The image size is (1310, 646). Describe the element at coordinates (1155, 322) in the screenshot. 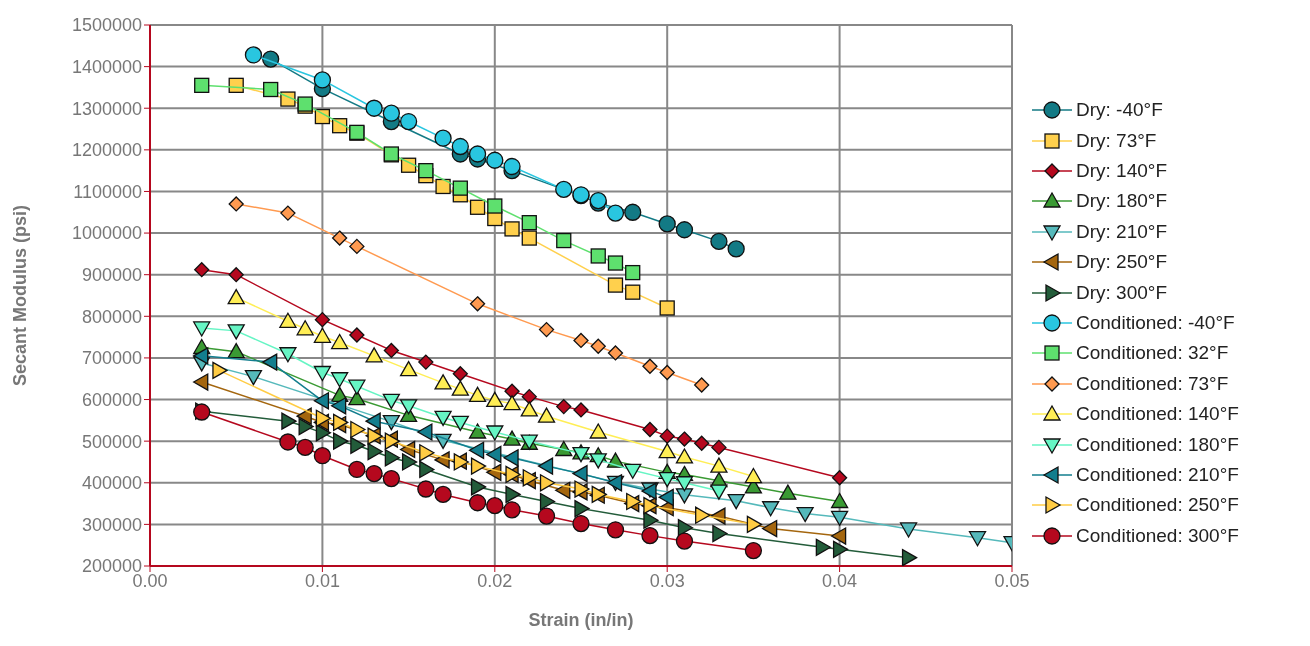

I see `legend-label: Conditioned: -40°F` at that location.